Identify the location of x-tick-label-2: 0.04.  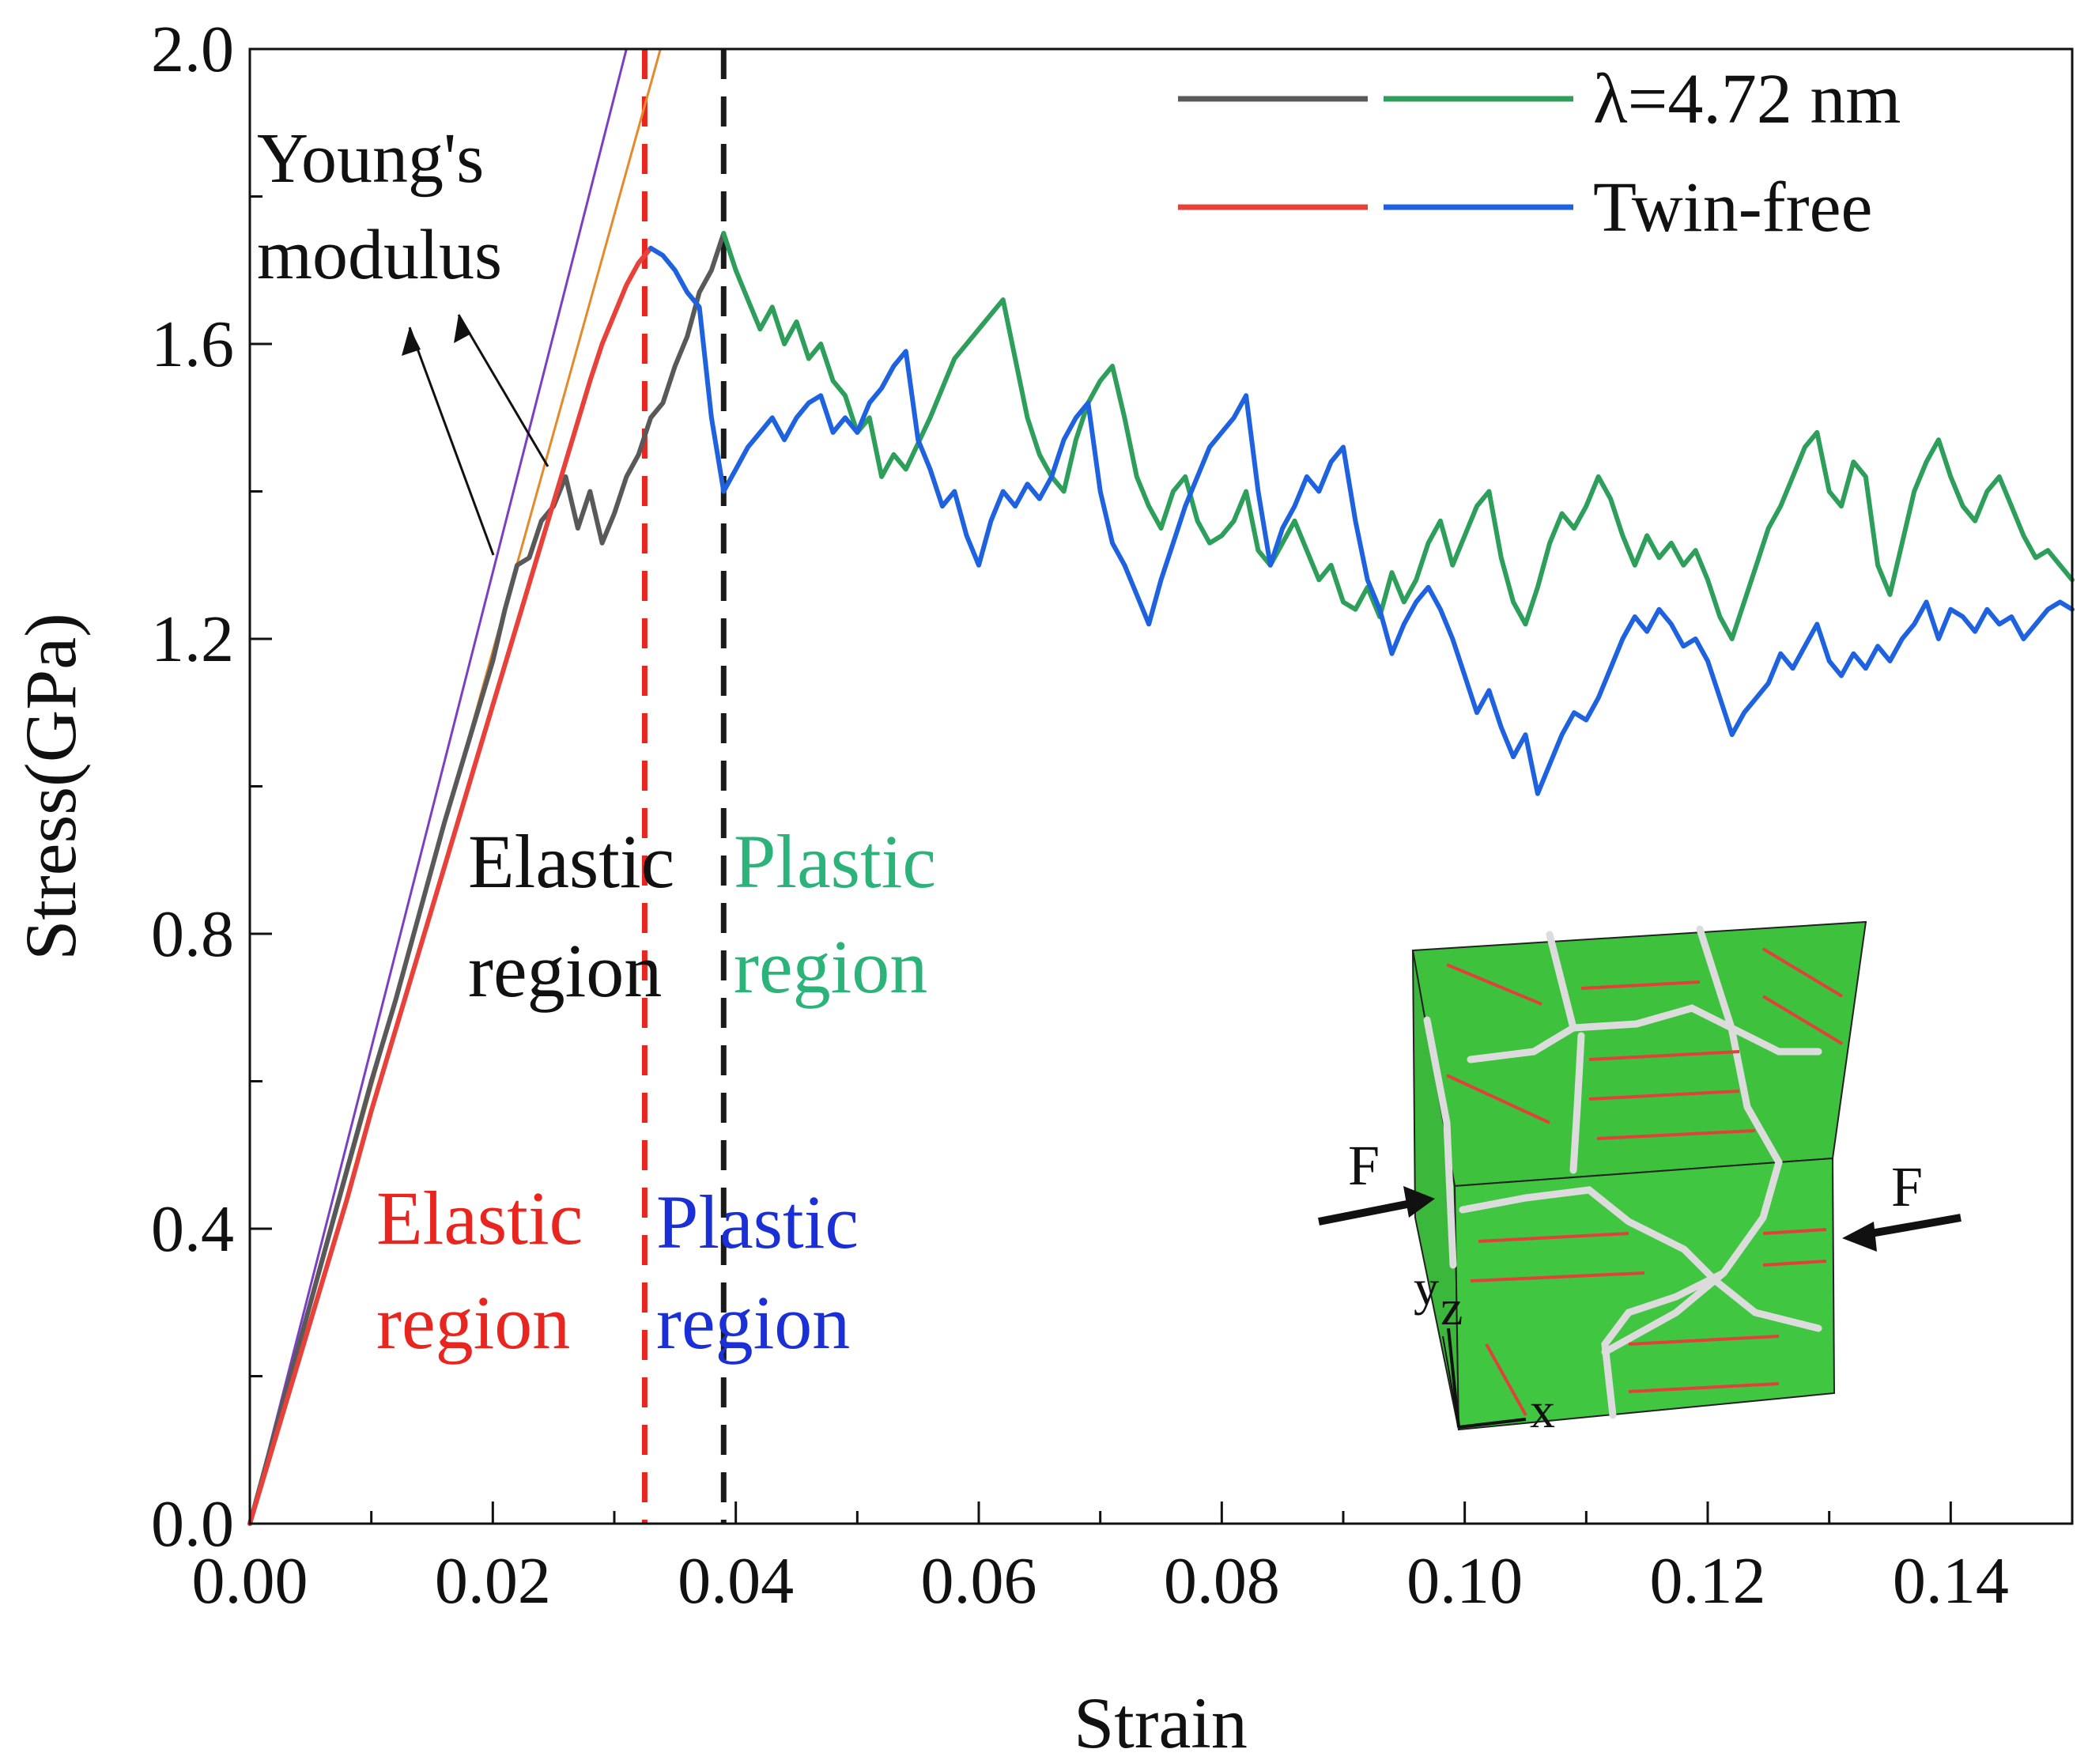
(736, 1581).